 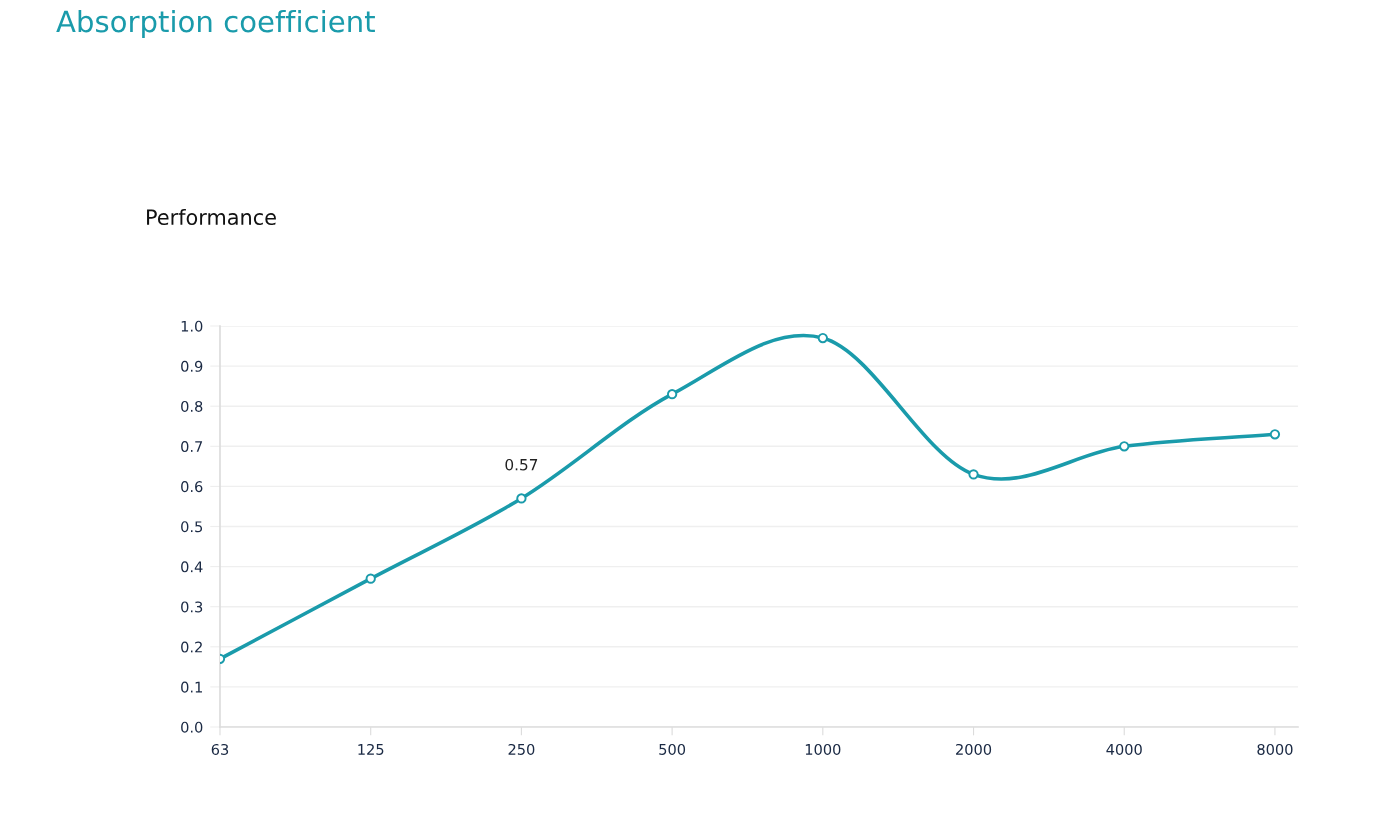 I want to click on y-tick-label: 0.9, so click(x=192, y=366).